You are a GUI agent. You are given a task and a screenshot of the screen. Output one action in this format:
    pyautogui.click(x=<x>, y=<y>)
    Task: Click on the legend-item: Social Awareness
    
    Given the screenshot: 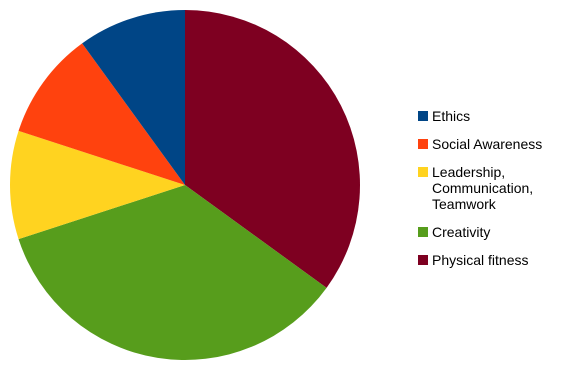 What is the action you would take?
    pyautogui.click(x=480, y=150)
    